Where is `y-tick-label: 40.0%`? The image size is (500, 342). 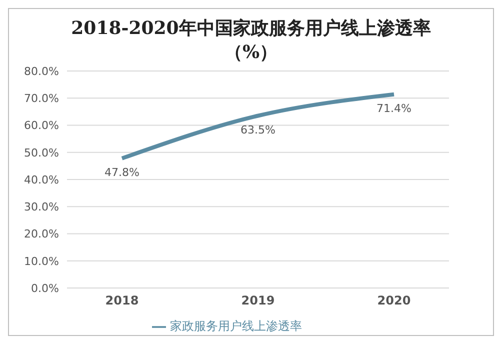
y-tick-label: 40.0% is located at coordinates (41, 179).